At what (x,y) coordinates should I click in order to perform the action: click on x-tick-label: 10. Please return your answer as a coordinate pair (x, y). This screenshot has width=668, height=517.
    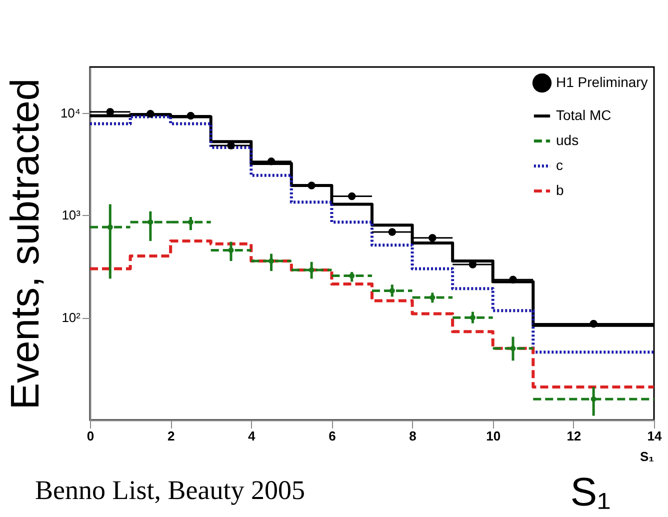
    Looking at the image, I should click on (493, 436).